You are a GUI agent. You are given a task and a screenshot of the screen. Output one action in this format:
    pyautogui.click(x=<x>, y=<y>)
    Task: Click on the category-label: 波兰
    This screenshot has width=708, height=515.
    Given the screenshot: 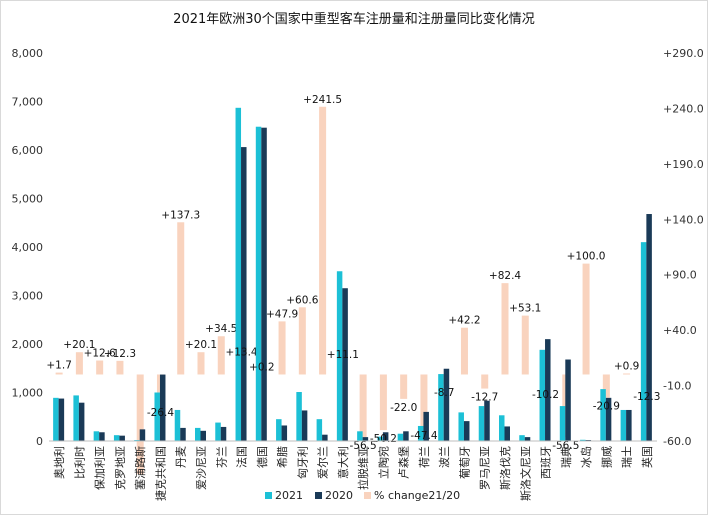 What is the action you would take?
    pyautogui.click(x=444, y=457)
    